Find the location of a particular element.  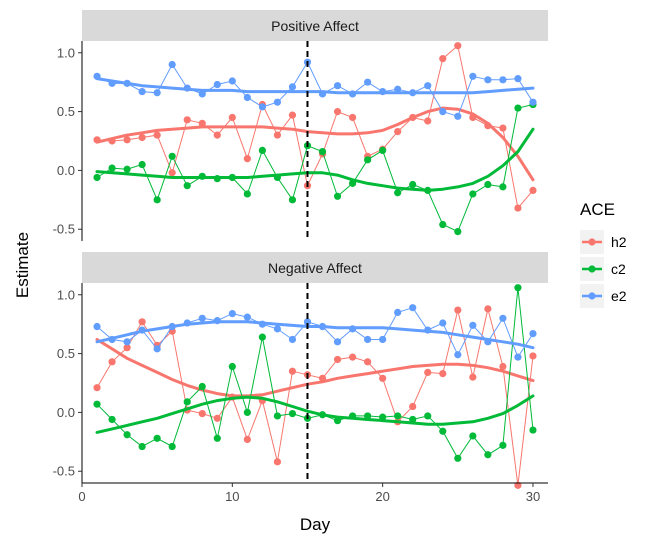

x-tick-label: 20 is located at coordinates (382, 496).